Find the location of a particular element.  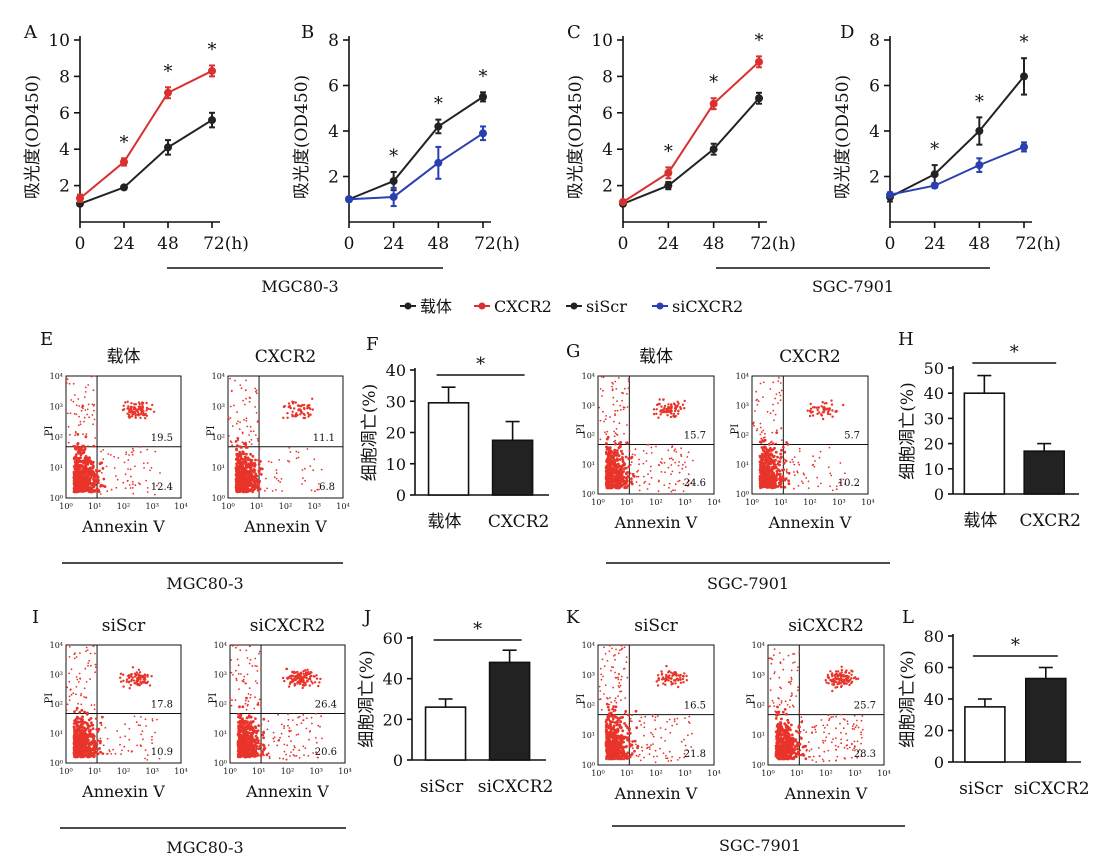

y-tick-label: 2 is located at coordinates (607, 187).